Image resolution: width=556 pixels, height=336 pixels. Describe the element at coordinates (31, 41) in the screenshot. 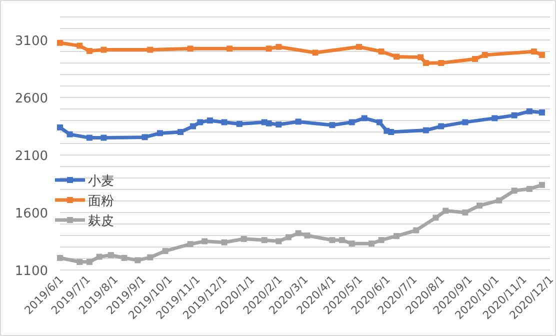

I see `y-tick-label: 3100` at that location.